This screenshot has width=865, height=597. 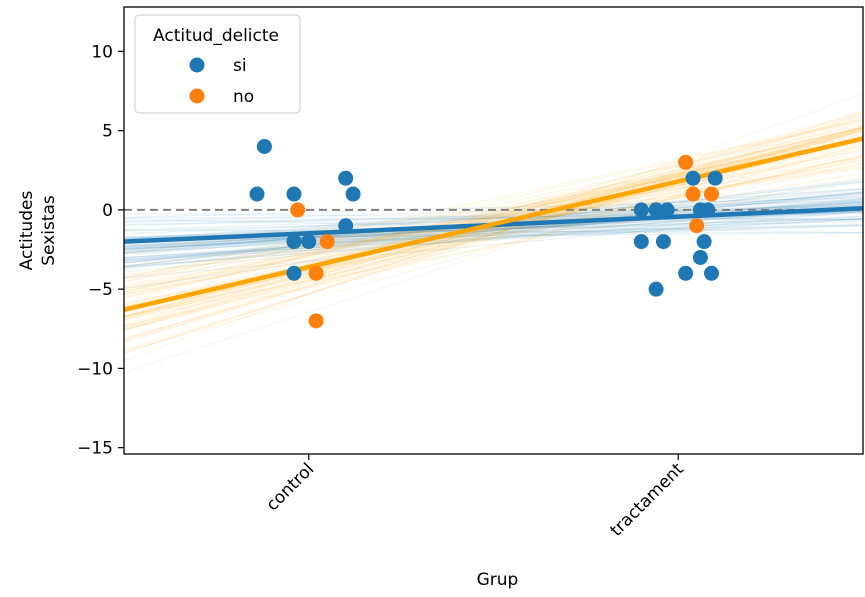 I want to click on x-tick-label: control, so click(x=290, y=487).